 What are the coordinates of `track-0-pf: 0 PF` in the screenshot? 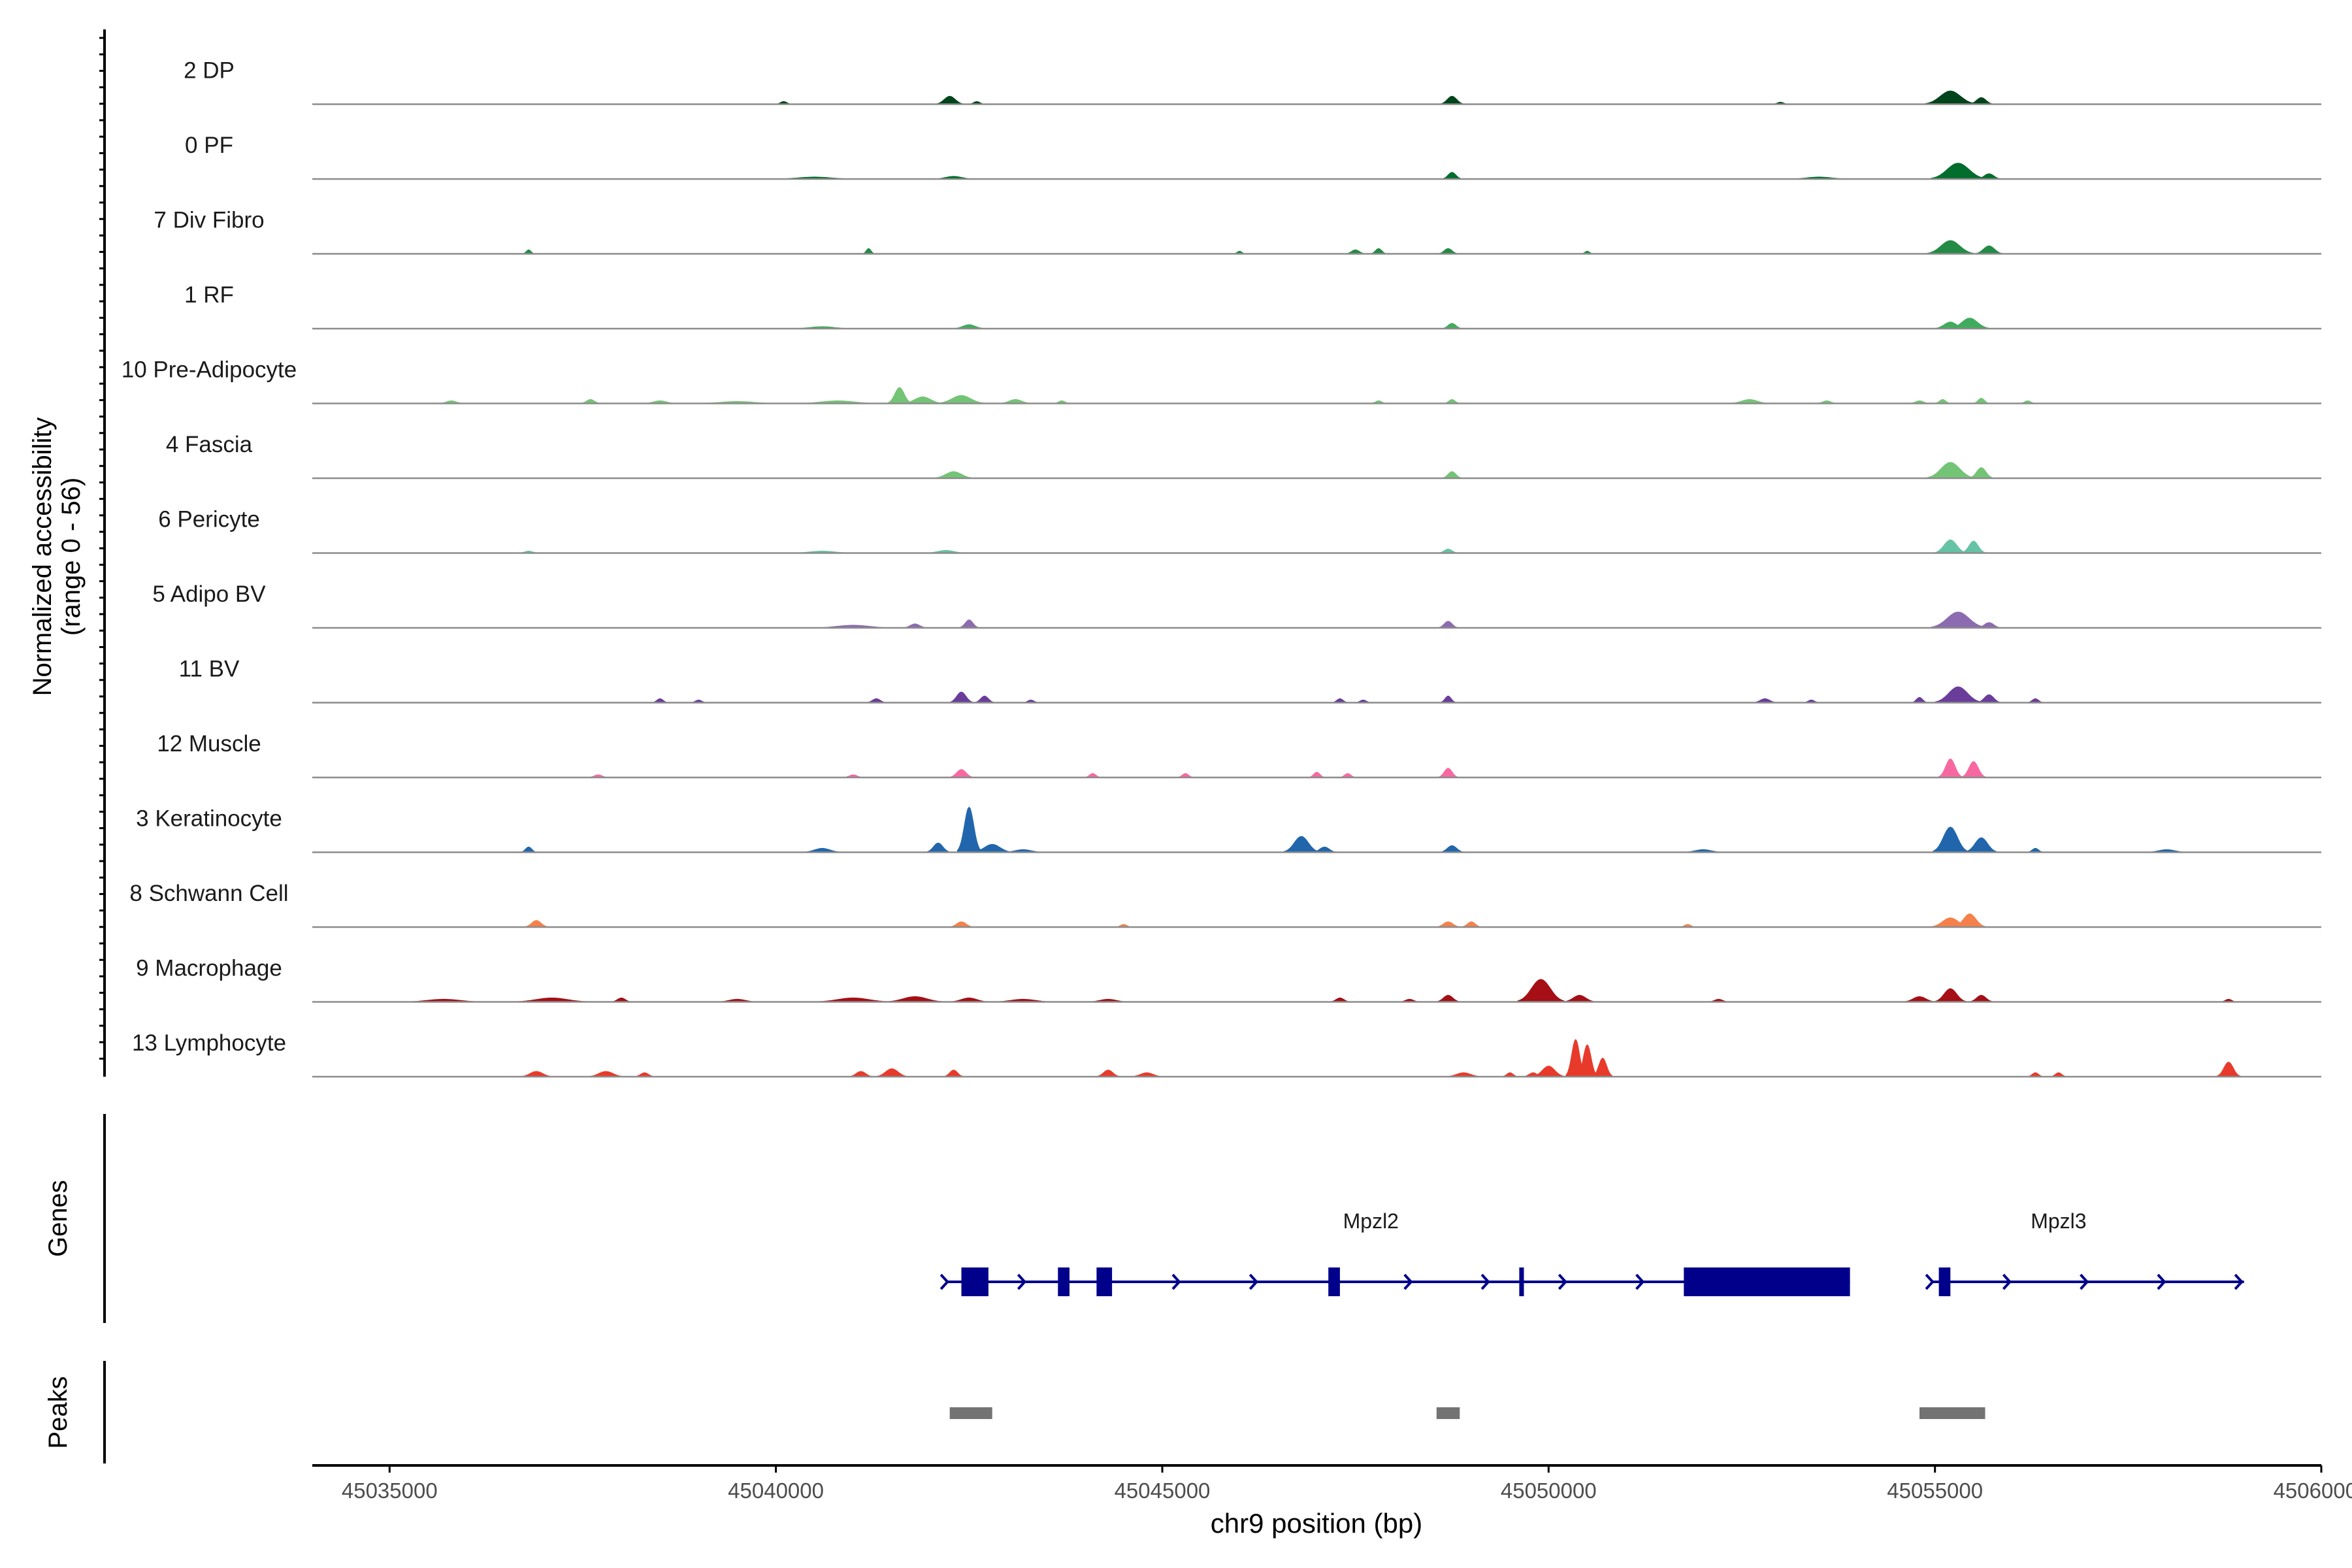 It's located at (1253, 156).